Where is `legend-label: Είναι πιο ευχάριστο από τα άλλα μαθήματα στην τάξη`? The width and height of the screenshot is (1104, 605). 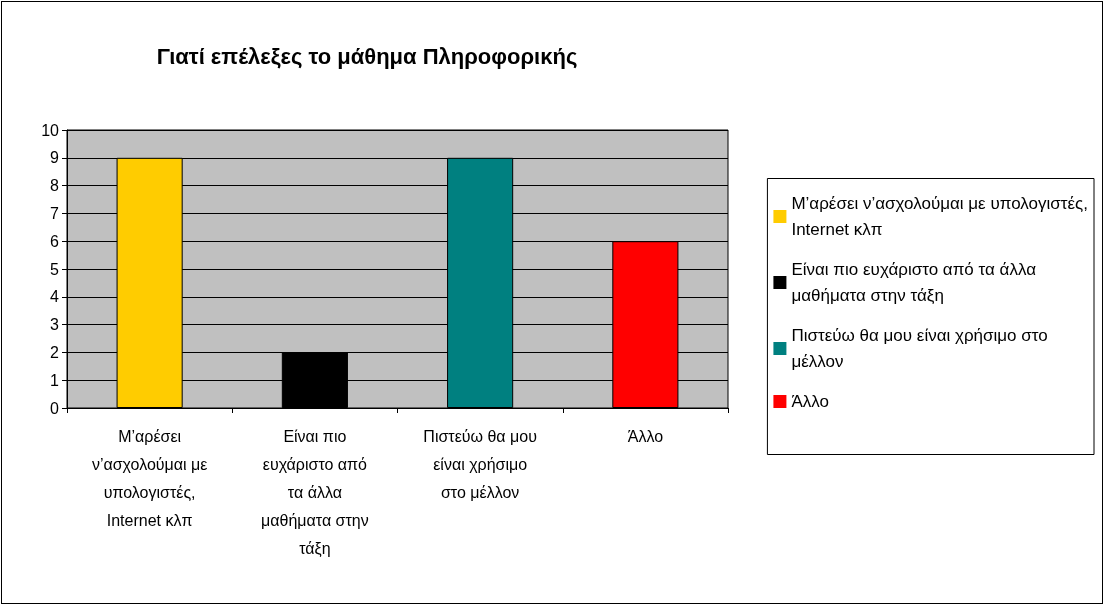 legend-label: Είναι πιο ευχάριστο από τα άλλα μαθήματα στην τάξη is located at coordinates (914, 282).